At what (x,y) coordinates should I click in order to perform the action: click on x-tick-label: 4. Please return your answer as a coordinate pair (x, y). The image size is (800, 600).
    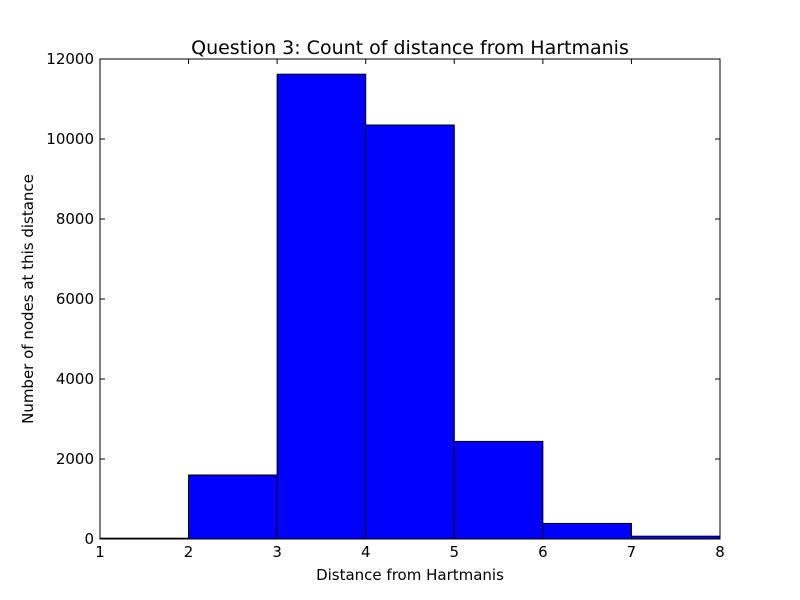
    Looking at the image, I should click on (366, 552).